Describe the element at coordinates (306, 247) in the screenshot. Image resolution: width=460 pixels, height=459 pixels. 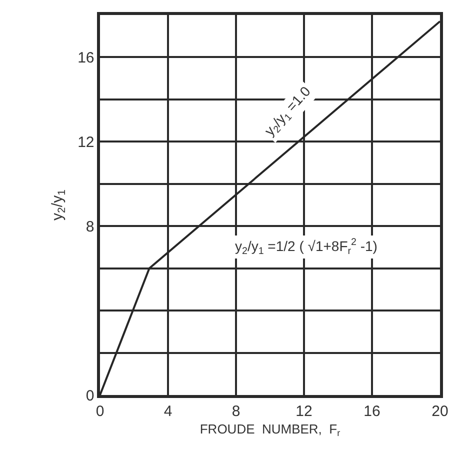
I see `annotation: y$_{2}$/y$_{1}$ =1/2 ( √1+8F$_{r}$$^{2}$ -1)` at that location.